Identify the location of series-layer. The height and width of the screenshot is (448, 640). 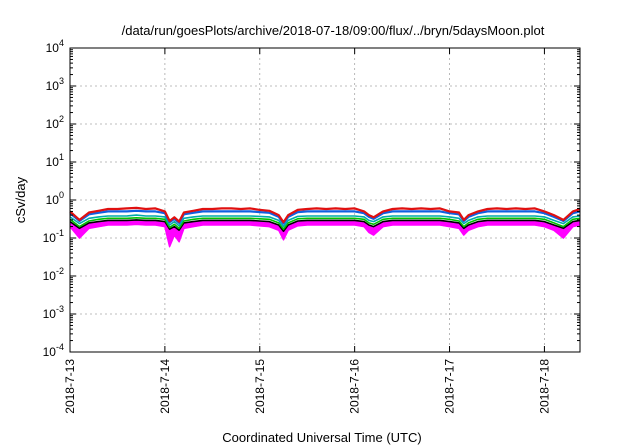
(325, 227).